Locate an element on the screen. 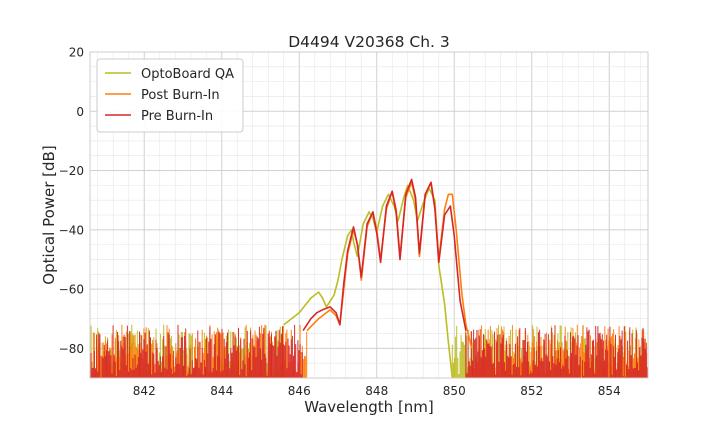 This screenshot has height=432, width=720. x-tick-label: 848 is located at coordinates (376, 391).